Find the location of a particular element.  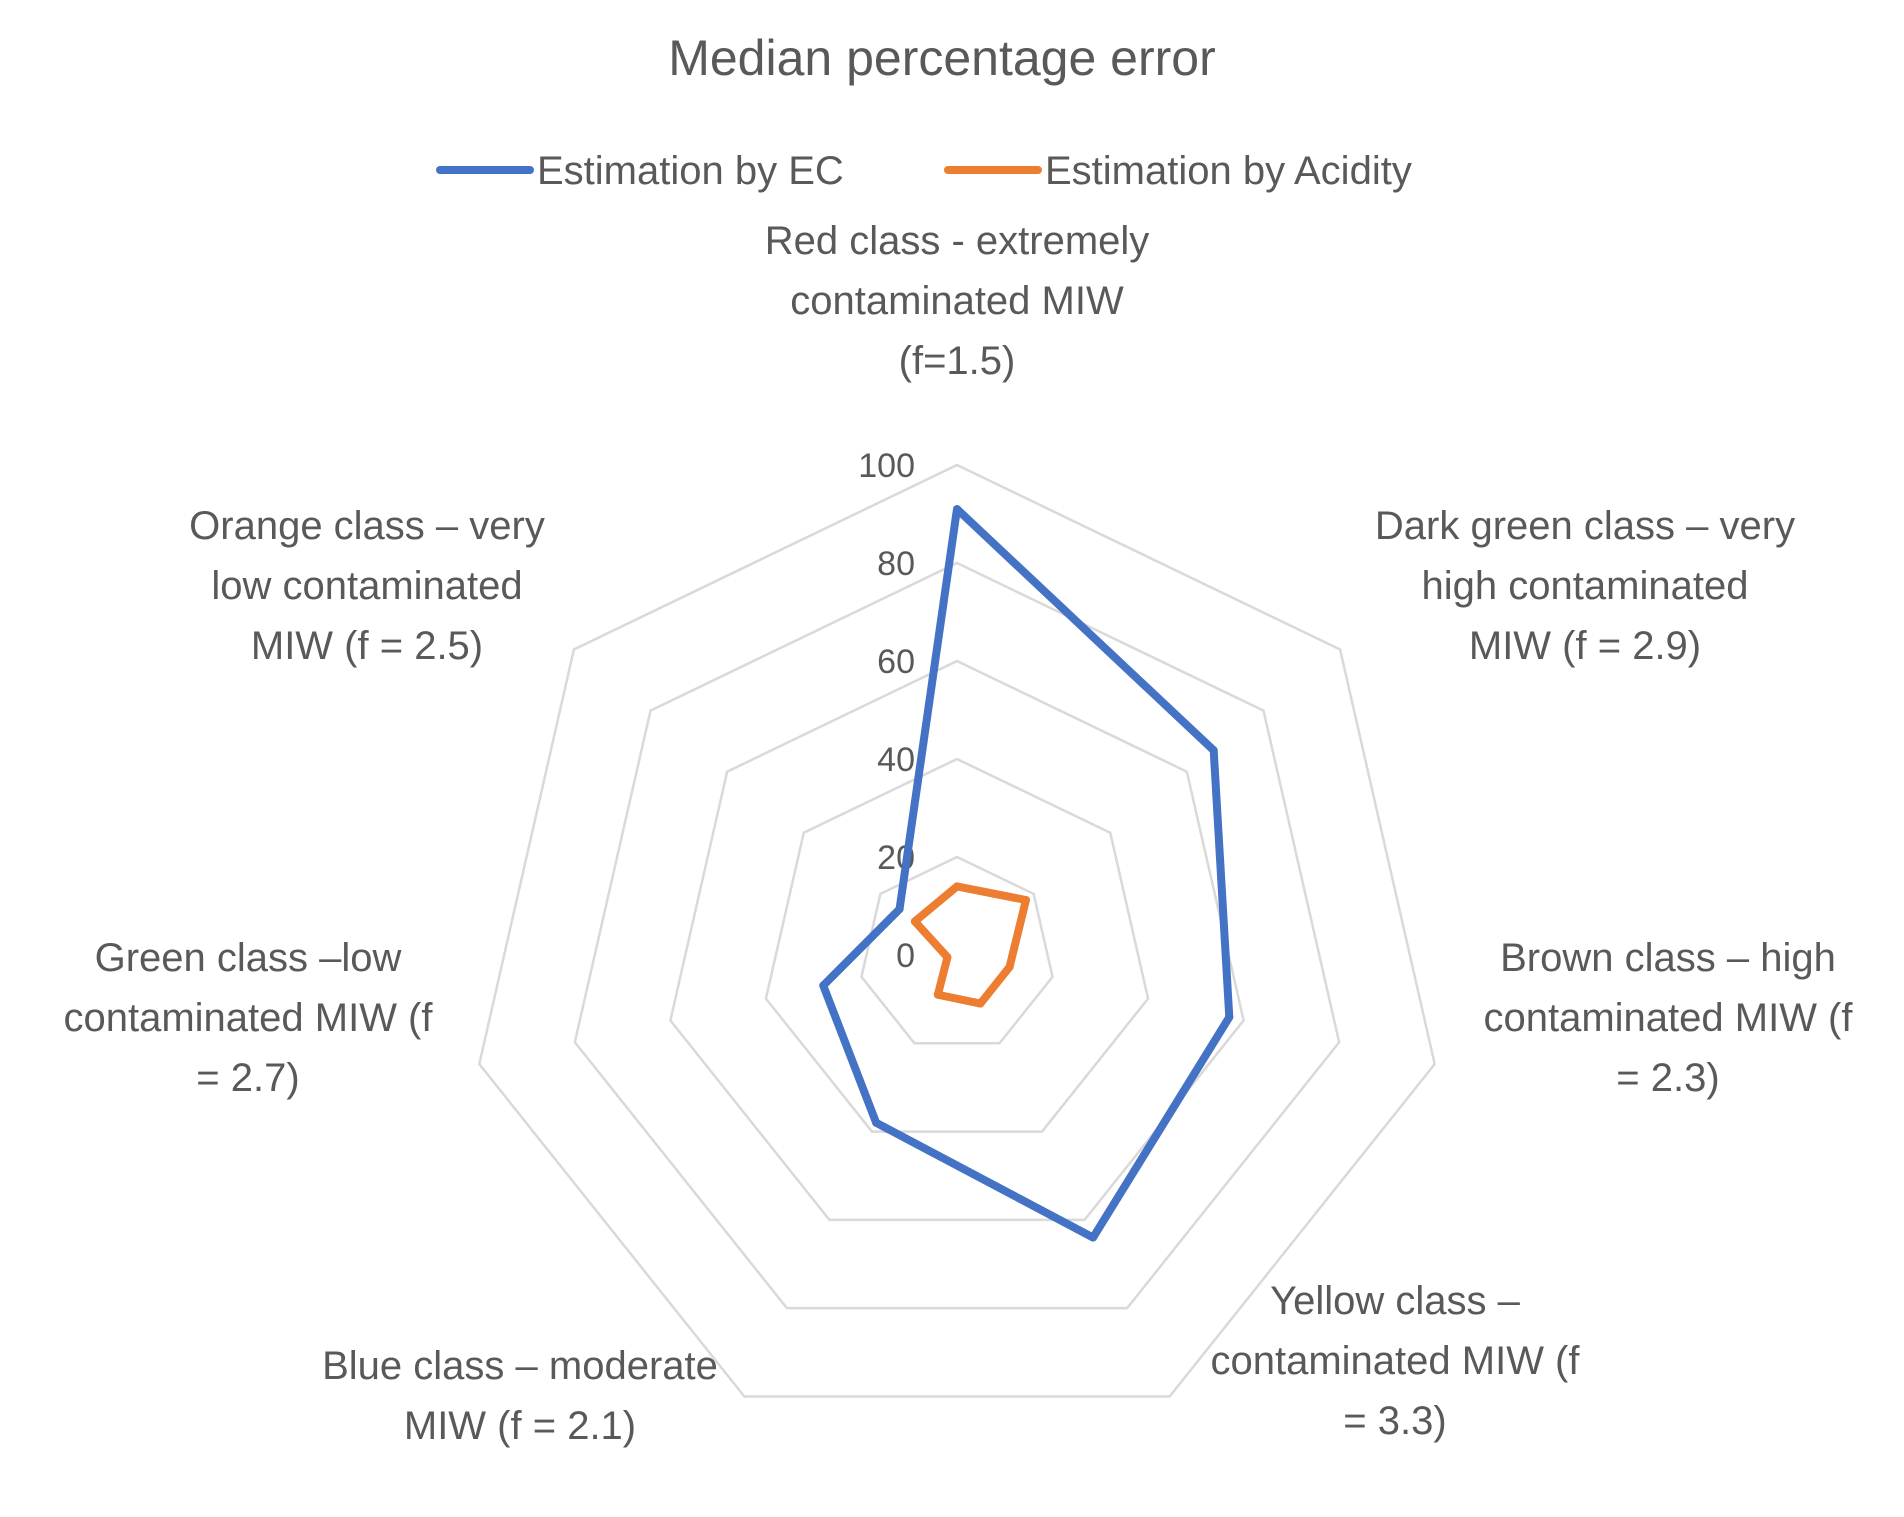

category-label-line: = 3.3) is located at coordinates (1394, 1421).